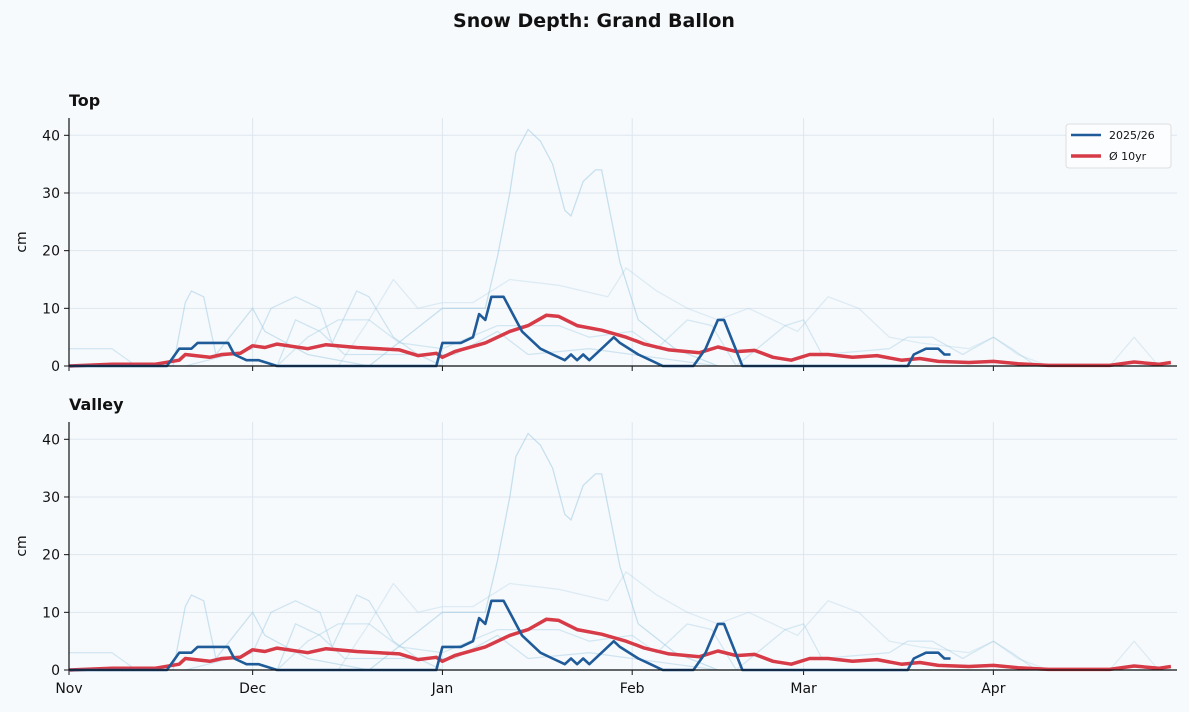 The height and width of the screenshot is (712, 1189). Describe the element at coordinates (96, 404) in the screenshot. I see `panel-title: Valley` at that location.